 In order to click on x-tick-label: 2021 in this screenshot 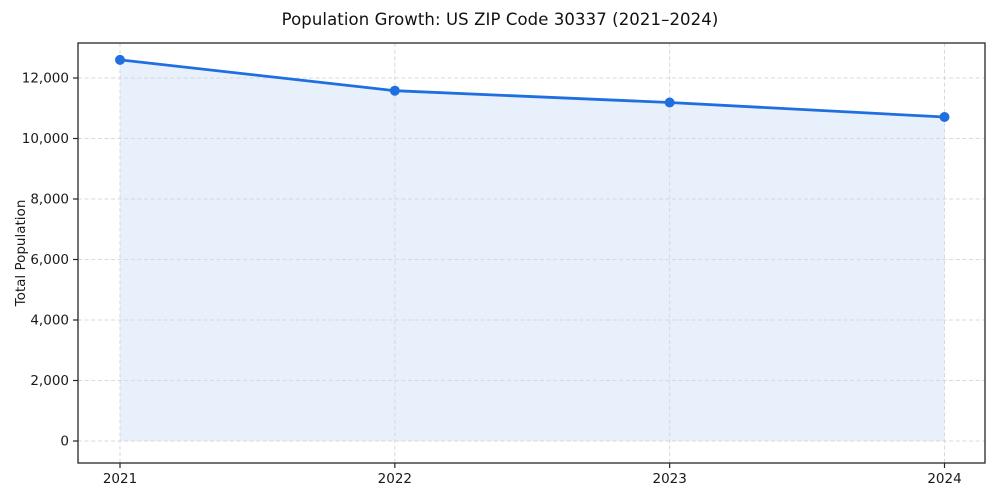, I will do `click(120, 479)`.